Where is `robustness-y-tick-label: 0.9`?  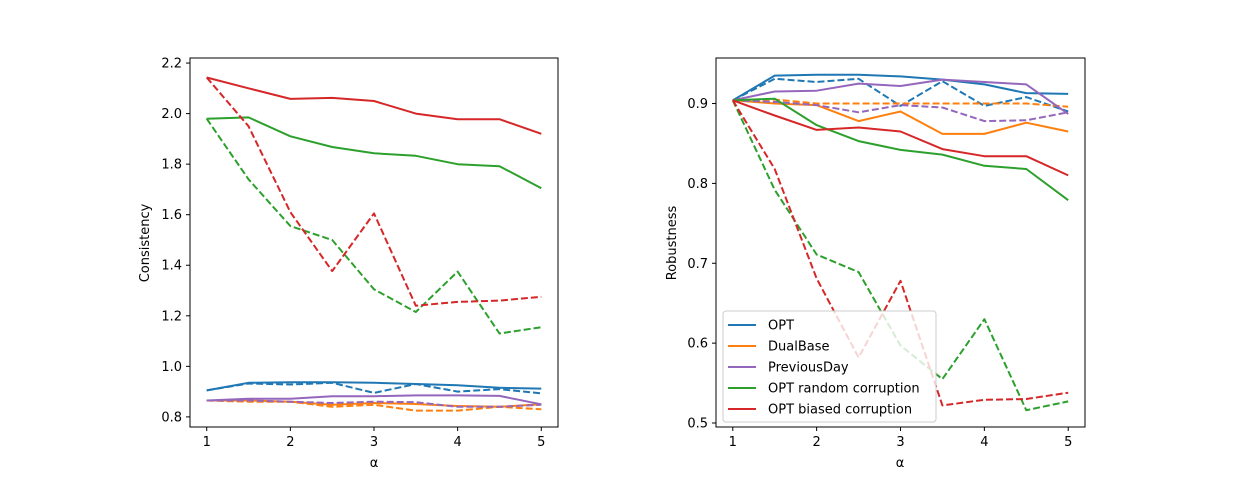
robustness-y-tick-label: 0.9 is located at coordinates (697, 104).